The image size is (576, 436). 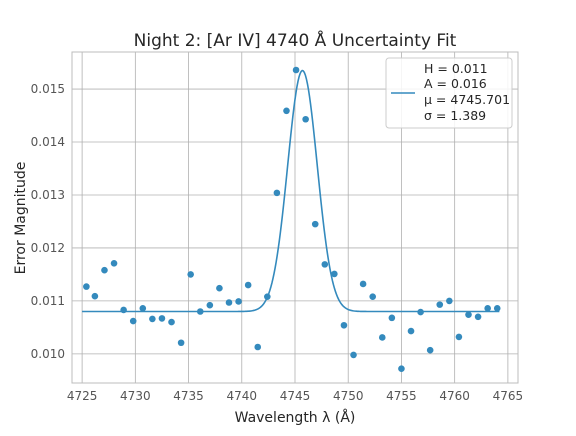 What do you see at coordinates (48, 142) in the screenshot?
I see `y-tick-label: 0.014` at bounding box center [48, 142].